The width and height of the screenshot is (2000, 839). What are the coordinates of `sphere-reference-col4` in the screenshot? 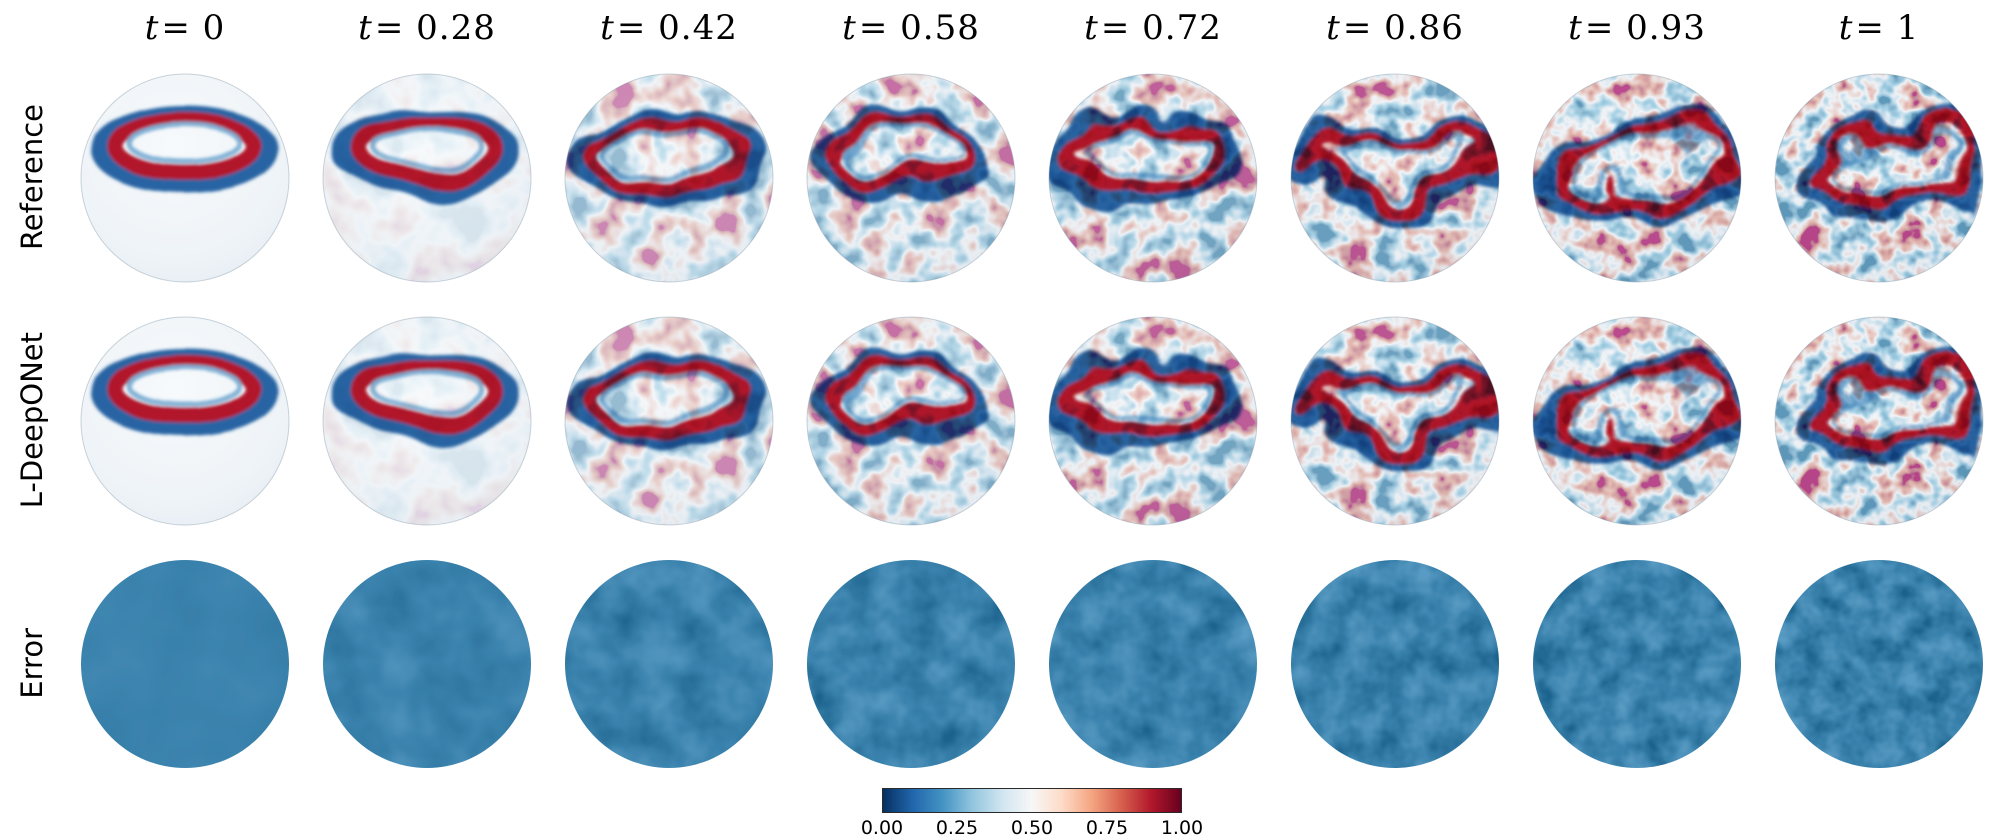 It's located at (1153, 177).